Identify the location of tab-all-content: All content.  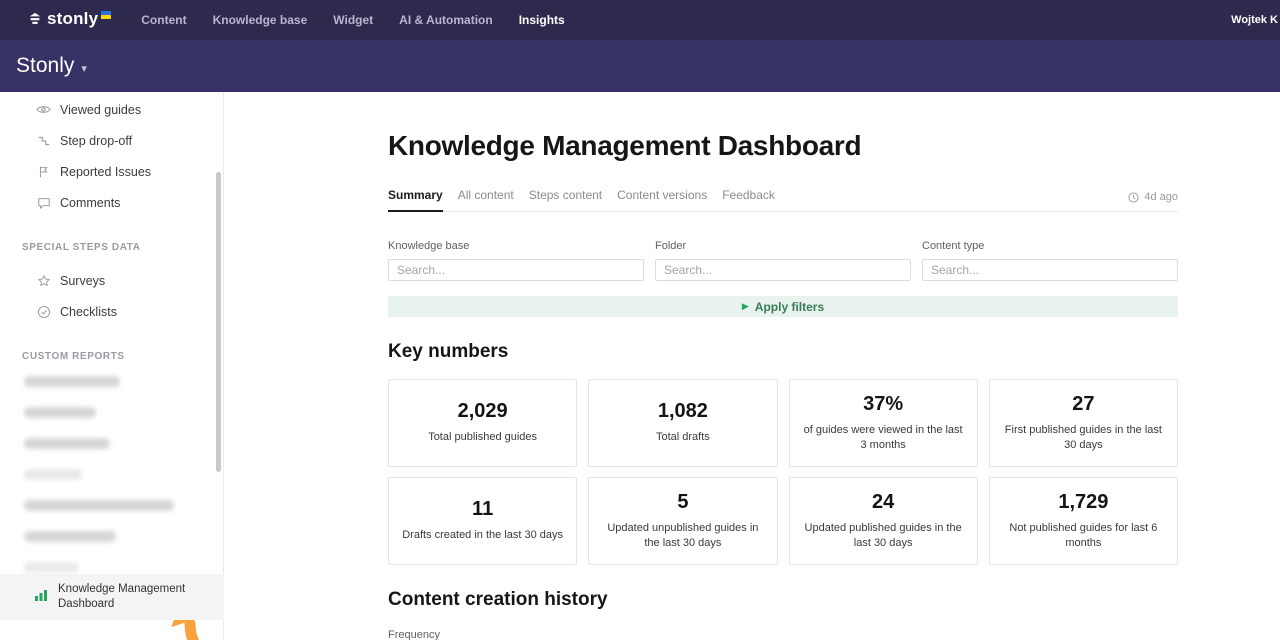
(485, 195).